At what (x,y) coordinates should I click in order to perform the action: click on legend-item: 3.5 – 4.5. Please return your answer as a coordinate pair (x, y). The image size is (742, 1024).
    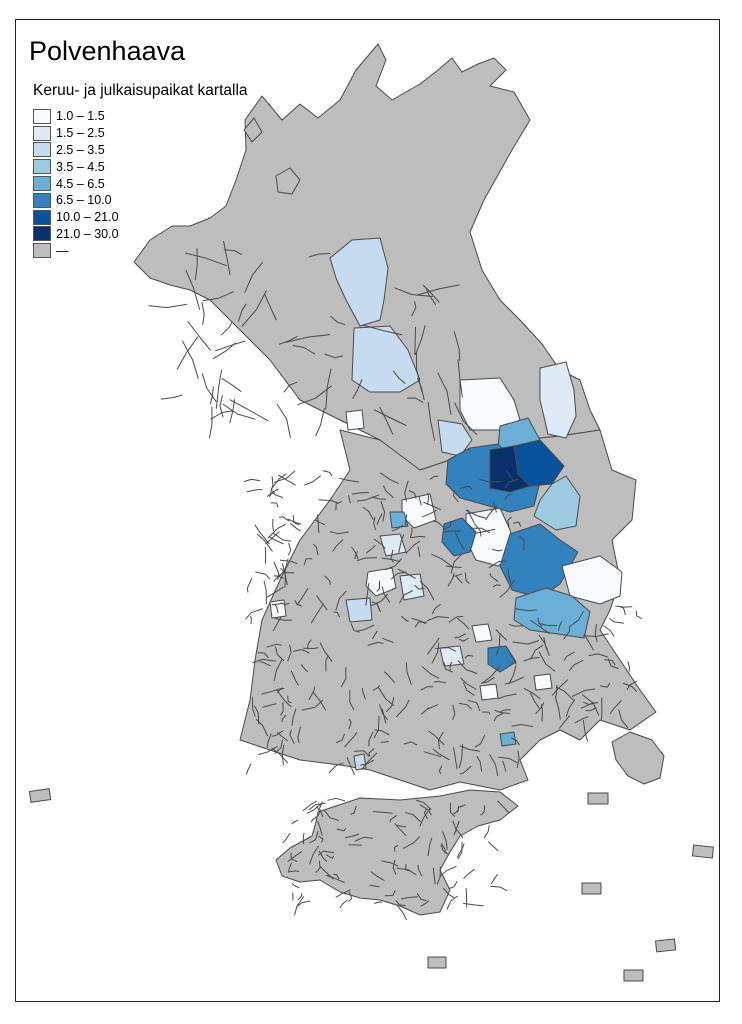
    Looking at the image, I should click on (76, 166).